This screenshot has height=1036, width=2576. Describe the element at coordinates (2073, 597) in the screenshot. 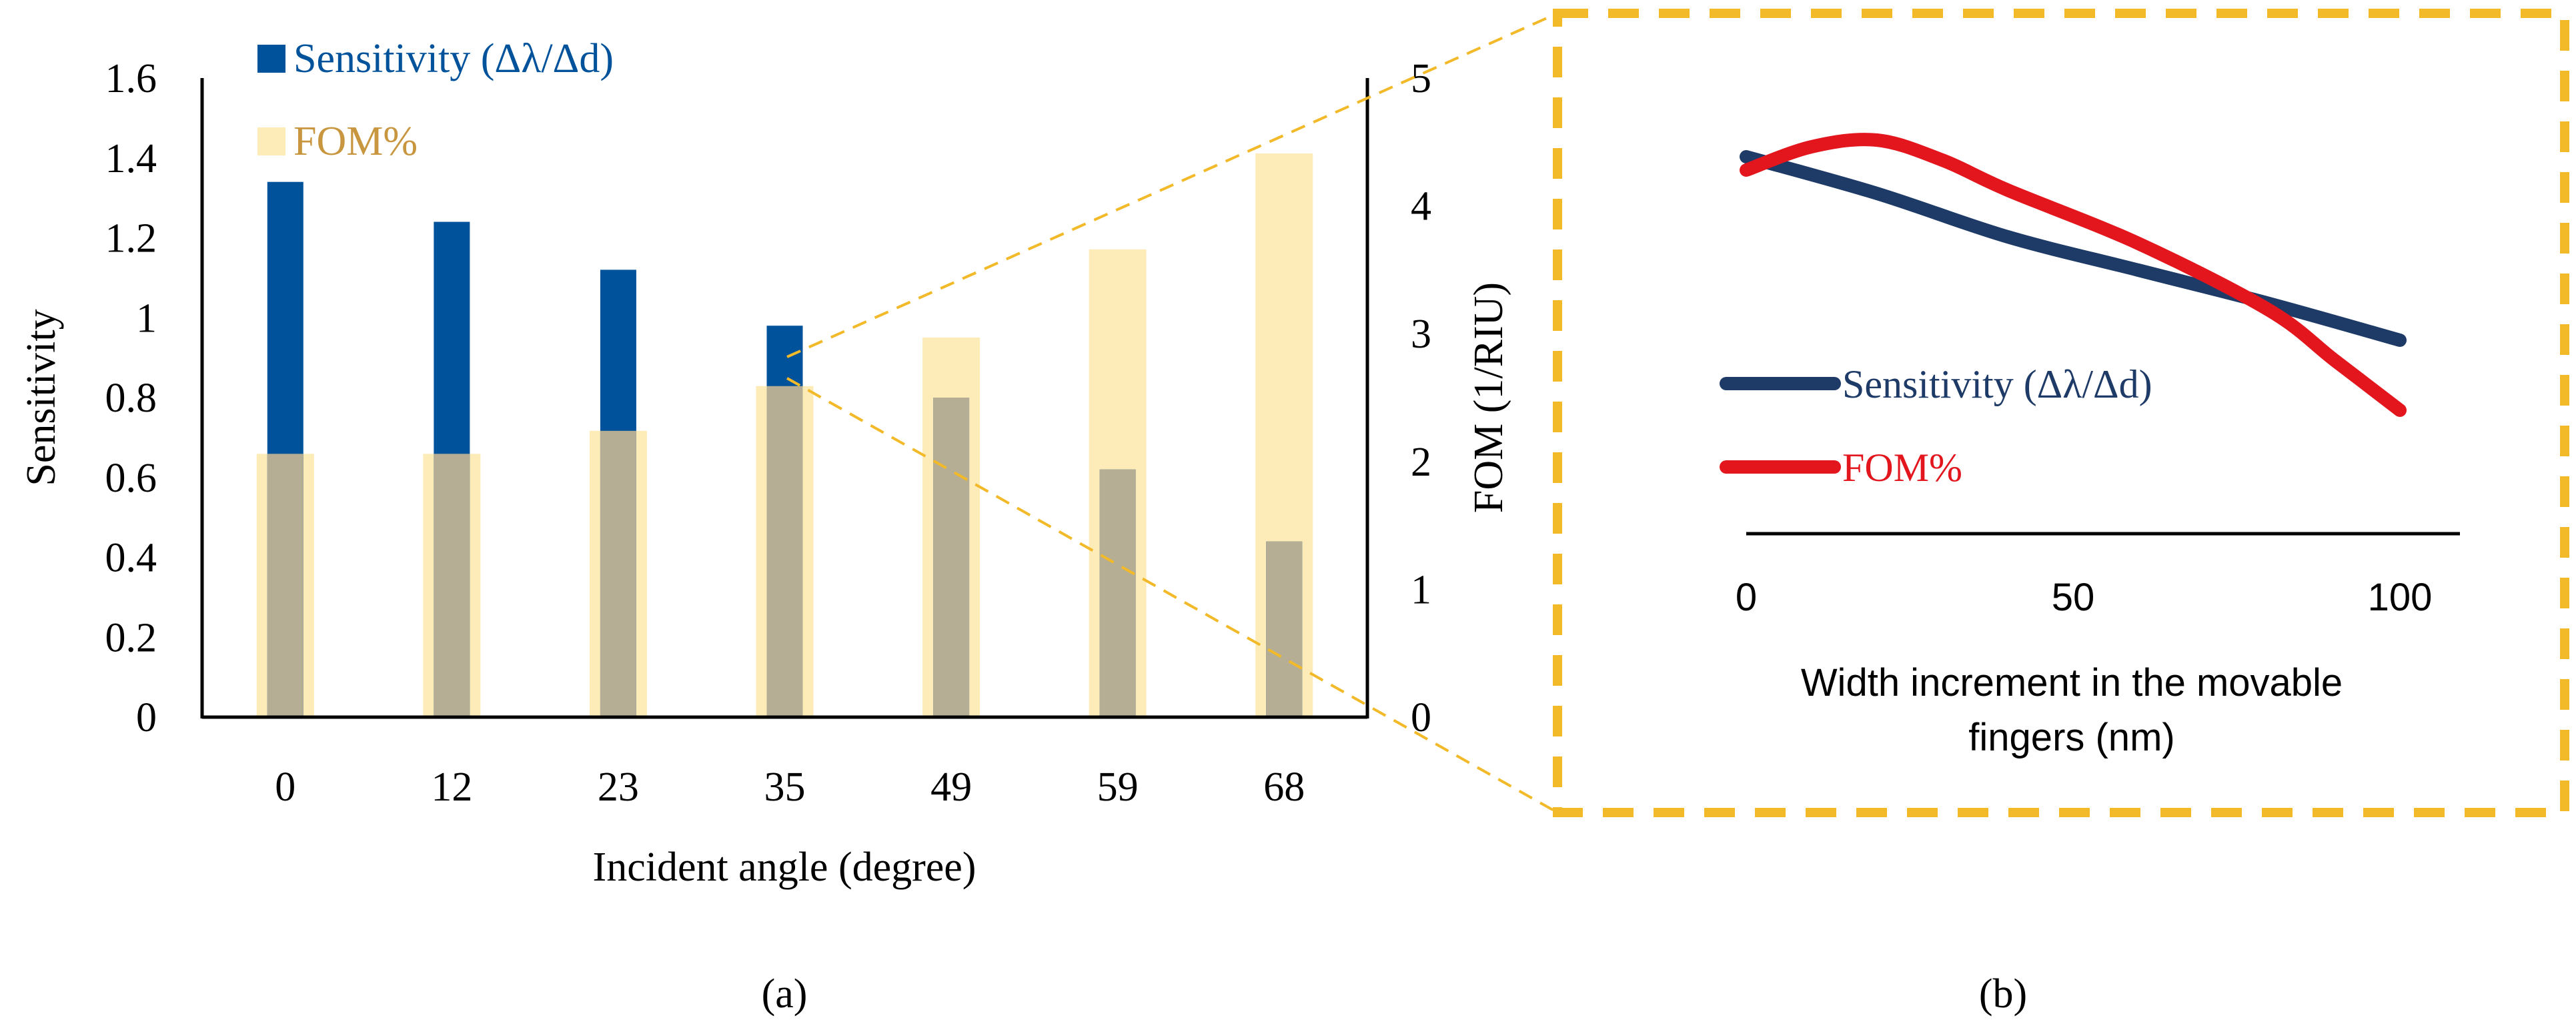

I see `inset-x-tick-label-50: 50` at that location.